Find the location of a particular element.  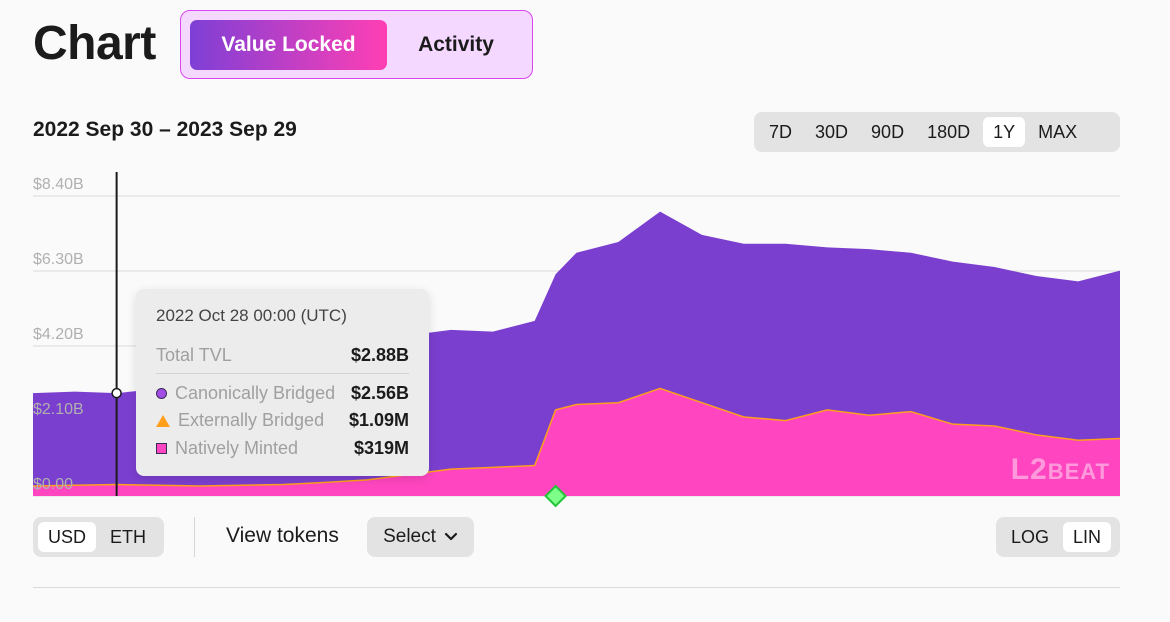

tooltip-canonical-label: Canonically Bridged is located at coordinates (255, 393).